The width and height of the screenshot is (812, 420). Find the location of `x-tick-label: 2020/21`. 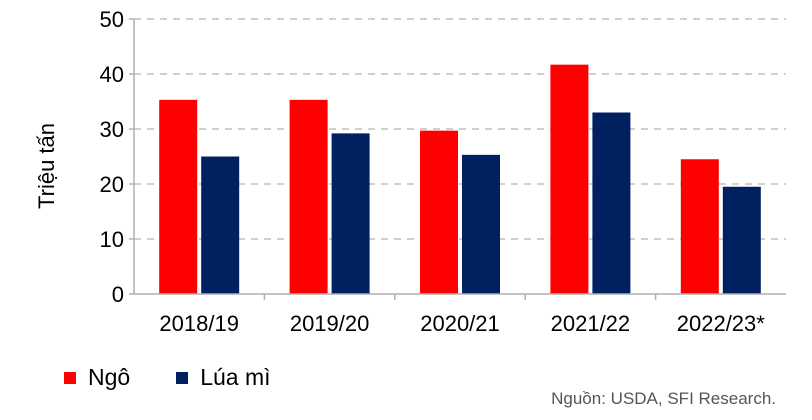

x-tick-label: 2020/21 is located at coordinates (460, 323).